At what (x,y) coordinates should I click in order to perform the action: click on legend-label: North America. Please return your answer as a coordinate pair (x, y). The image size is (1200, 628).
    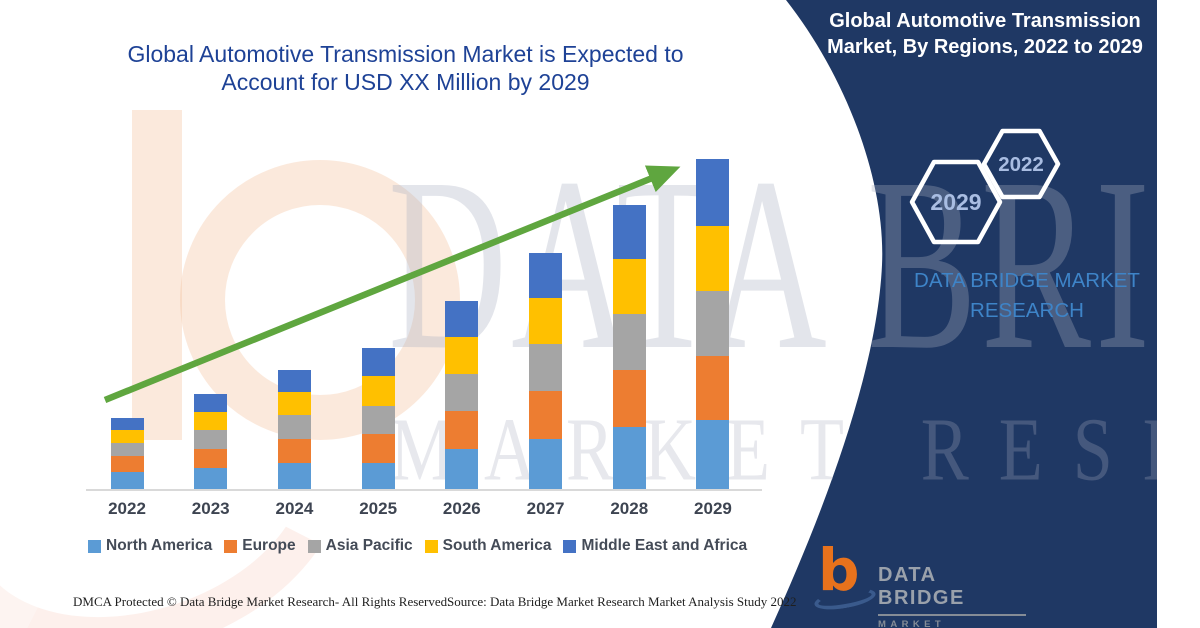
    Looking at the image, I should click on (159, 545).